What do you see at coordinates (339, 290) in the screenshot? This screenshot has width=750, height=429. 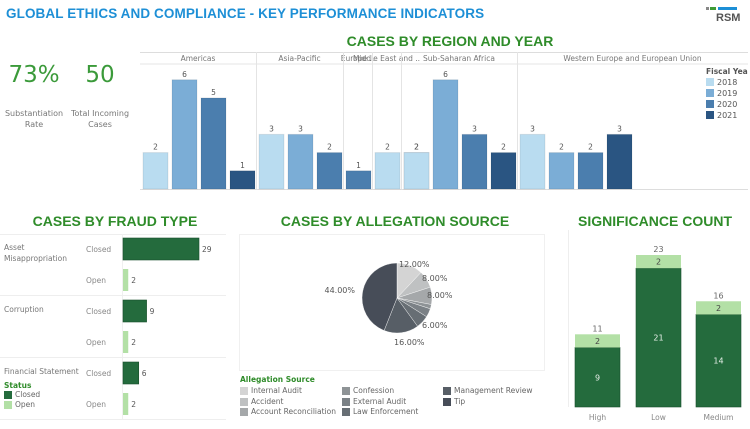 I see `pie-slice-label: 44.00%` at bounding box center [339, 290].